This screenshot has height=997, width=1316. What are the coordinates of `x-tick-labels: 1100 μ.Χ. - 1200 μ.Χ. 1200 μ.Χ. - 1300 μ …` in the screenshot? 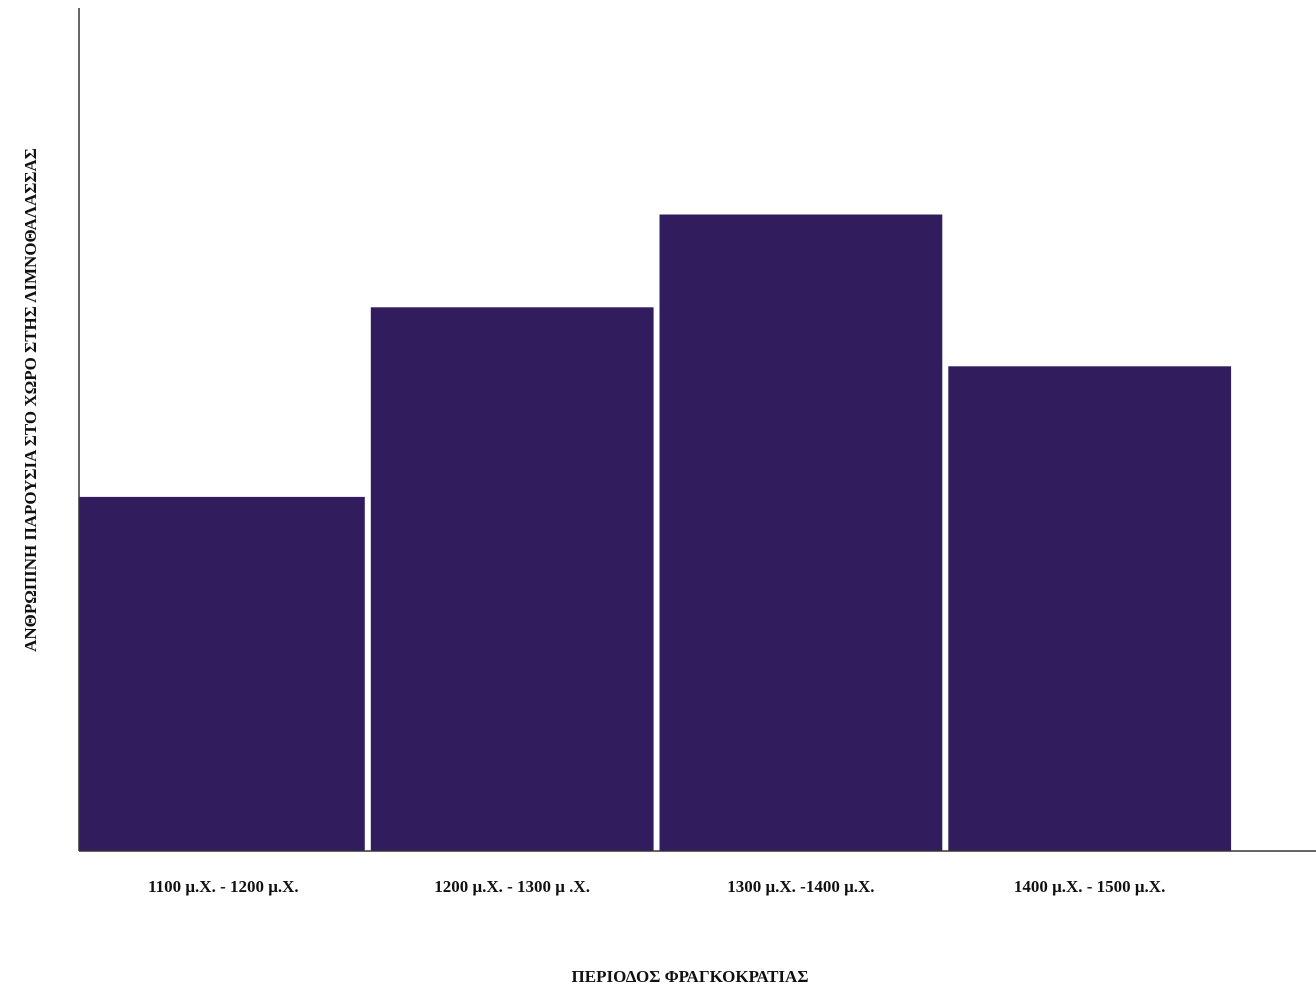 It's located at (656, 886).